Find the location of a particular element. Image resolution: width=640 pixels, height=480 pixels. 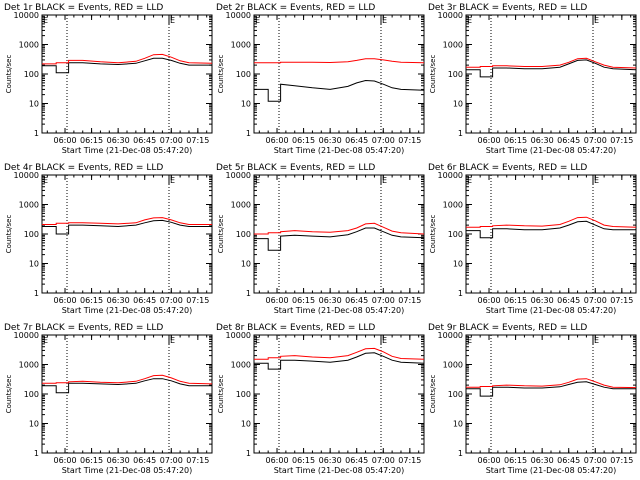

panel-title: Det 7r BLACK = Events, RED = LLD is located at coordinates (83, 328).